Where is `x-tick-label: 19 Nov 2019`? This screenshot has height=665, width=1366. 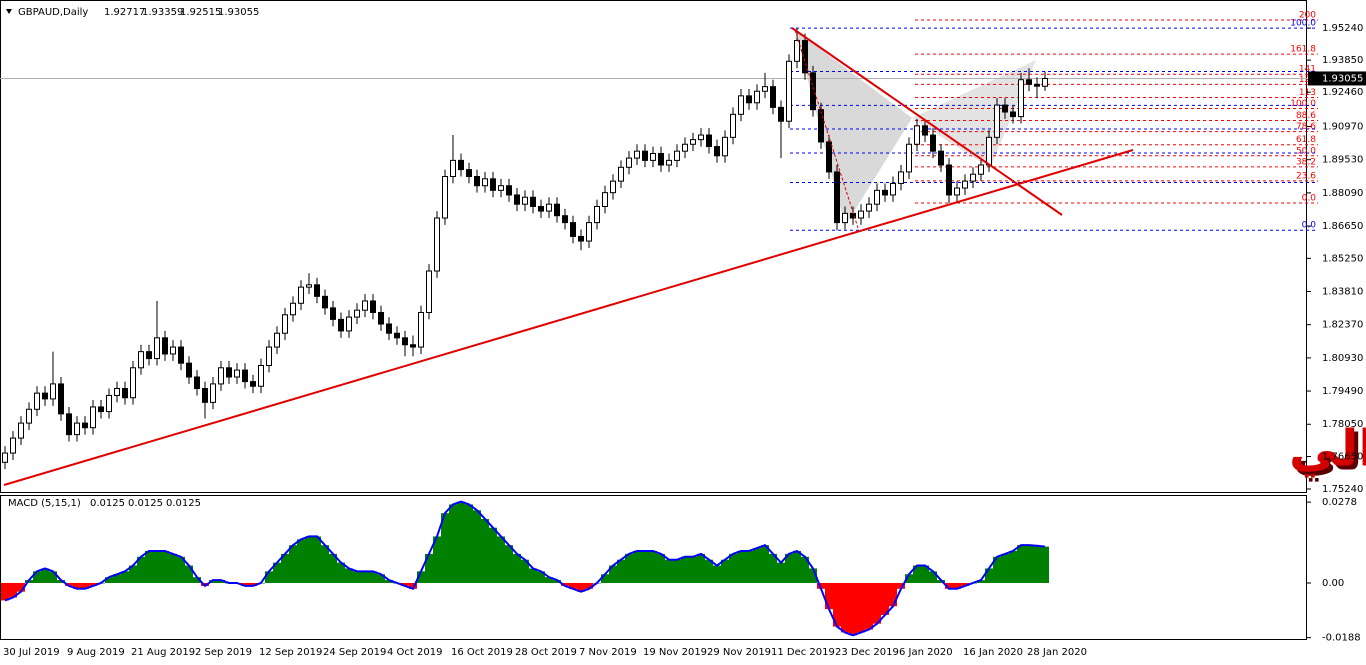 x-tick-label: 19 Nov 2019 is located at coordinates (675, 652).